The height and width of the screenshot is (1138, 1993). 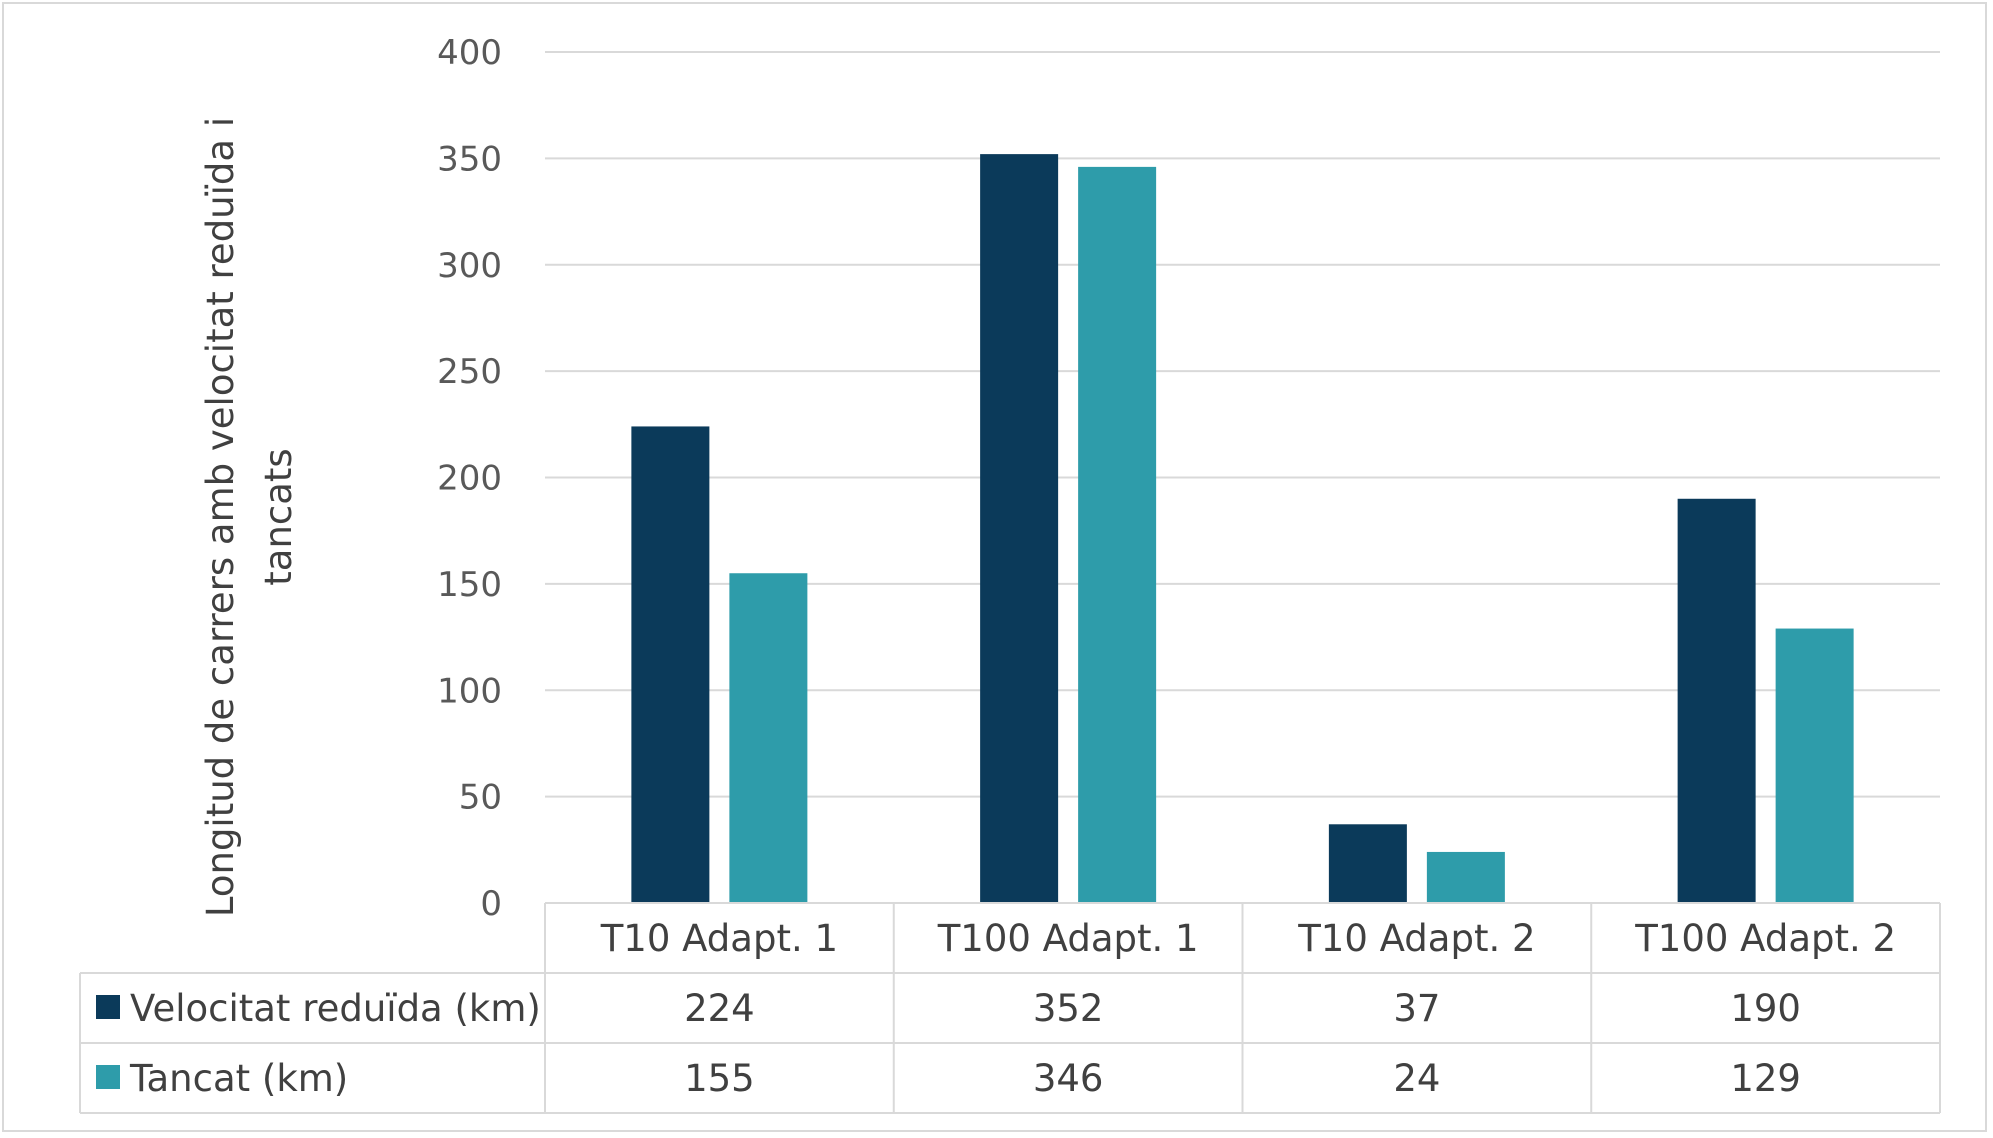 I want to click on y-tick-label: 300, so click(x=469, y=266).